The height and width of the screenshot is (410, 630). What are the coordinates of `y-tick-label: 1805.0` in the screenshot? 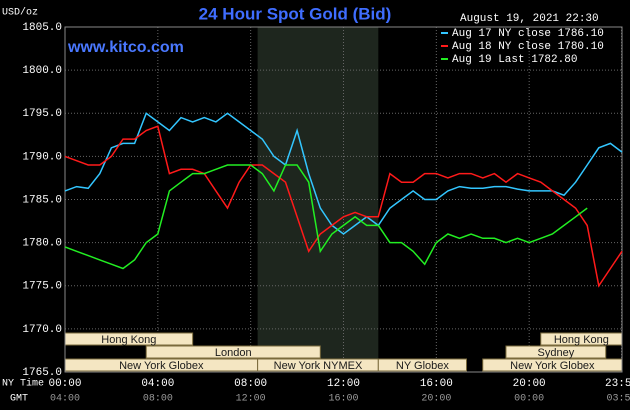 It's located at (42, 28).